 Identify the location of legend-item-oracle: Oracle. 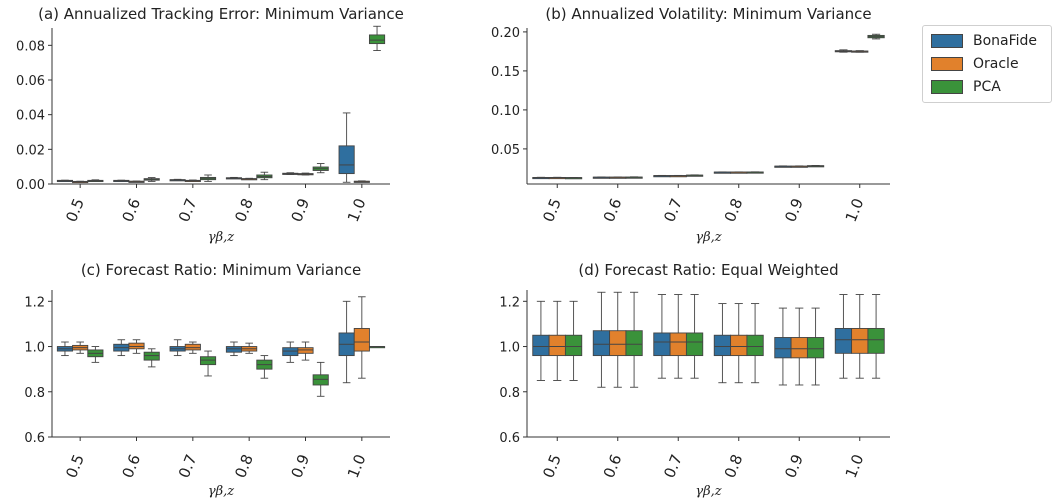
(975, 64).